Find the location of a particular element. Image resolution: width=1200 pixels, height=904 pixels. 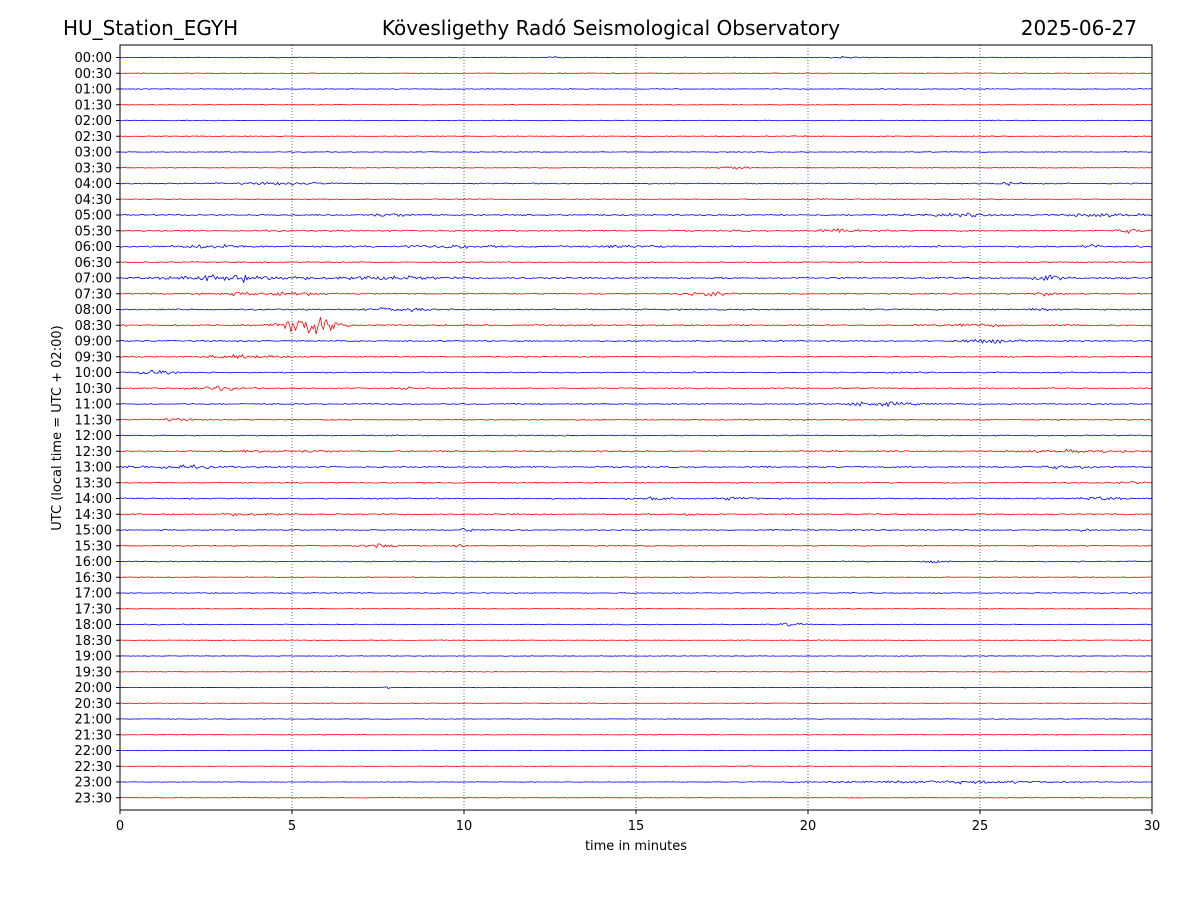

y-tick-label: 20:30 is located at coordinates (93, 704).